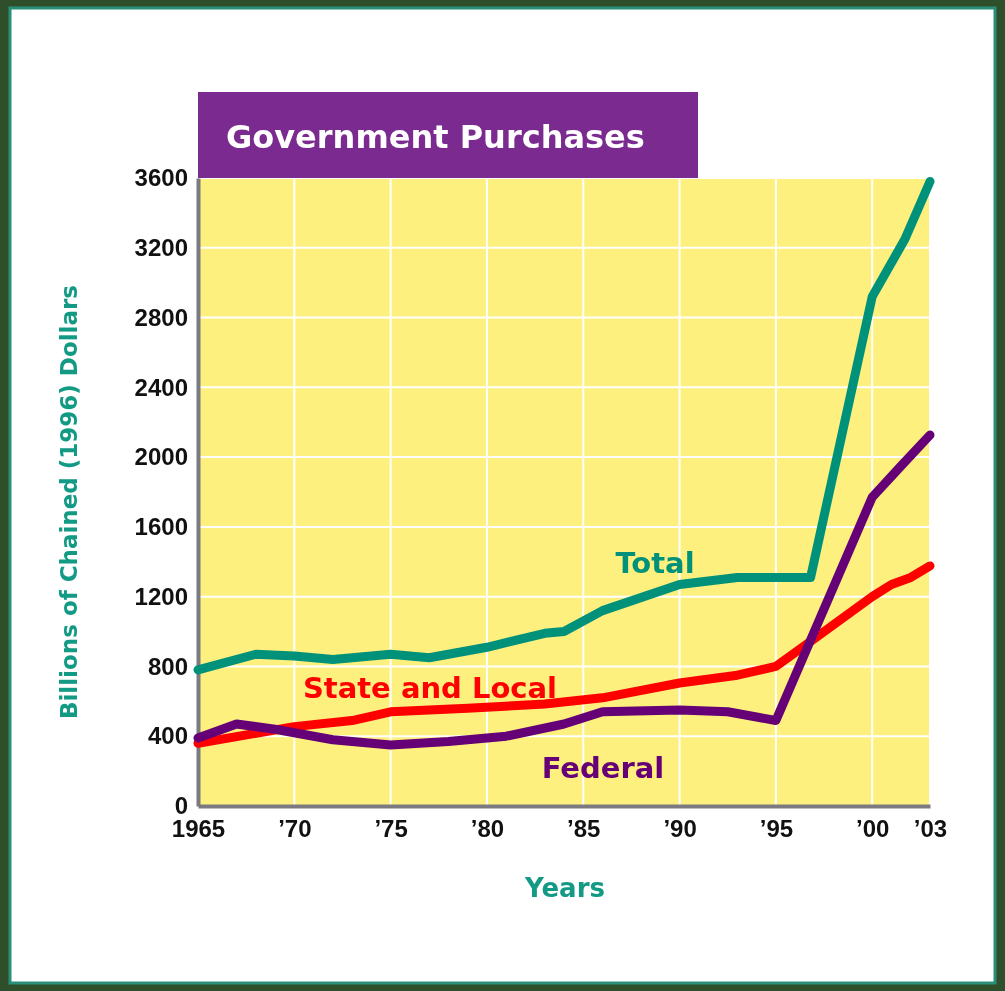 The width and height of the screenshot is (1005, 991). I want to click on y-tick-label: 400, so click(167, 736).